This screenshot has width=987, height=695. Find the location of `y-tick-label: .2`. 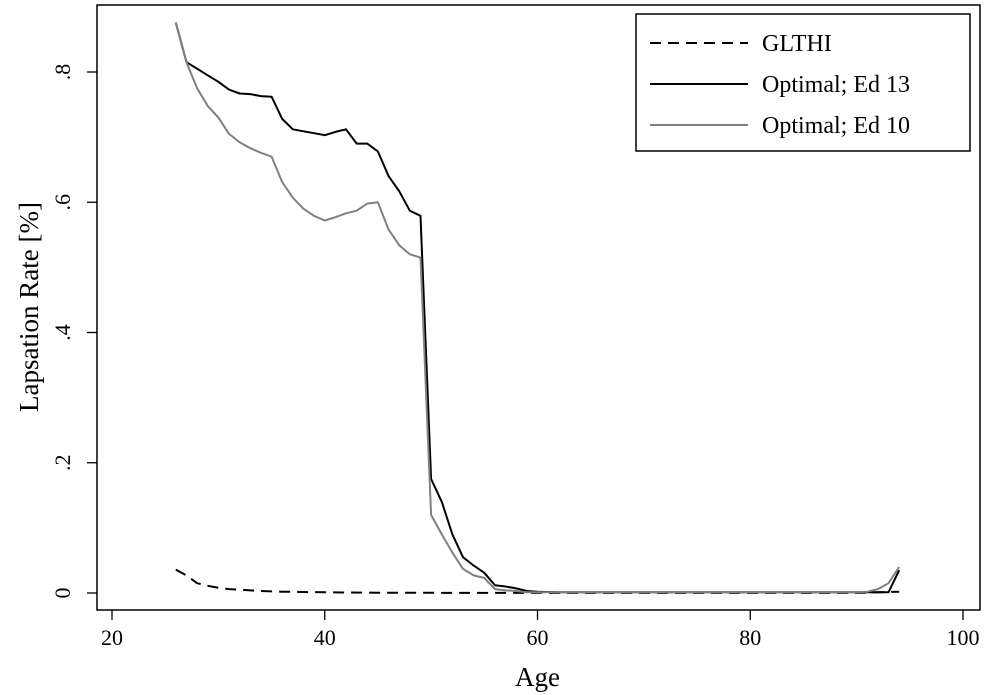

y-tick-label: .2 is located at coordinates (62, 463).